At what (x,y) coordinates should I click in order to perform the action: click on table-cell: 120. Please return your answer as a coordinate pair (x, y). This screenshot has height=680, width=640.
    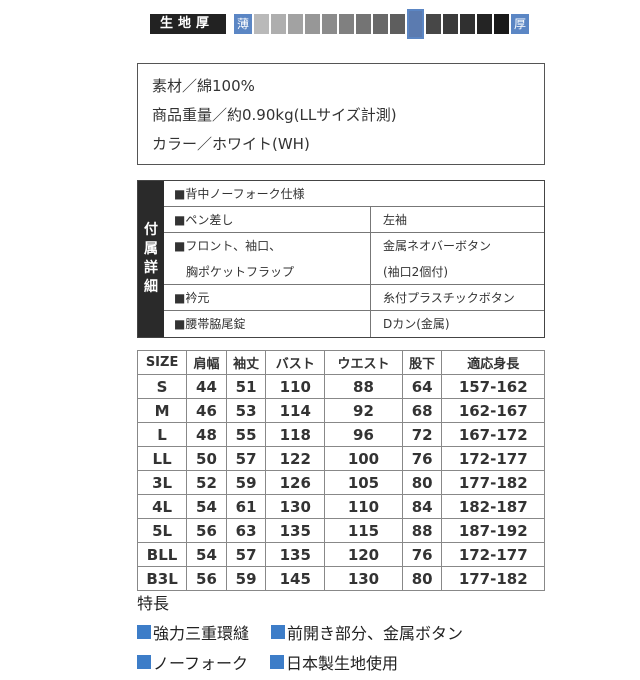
    Looking at the image, I should click on (363, 554).